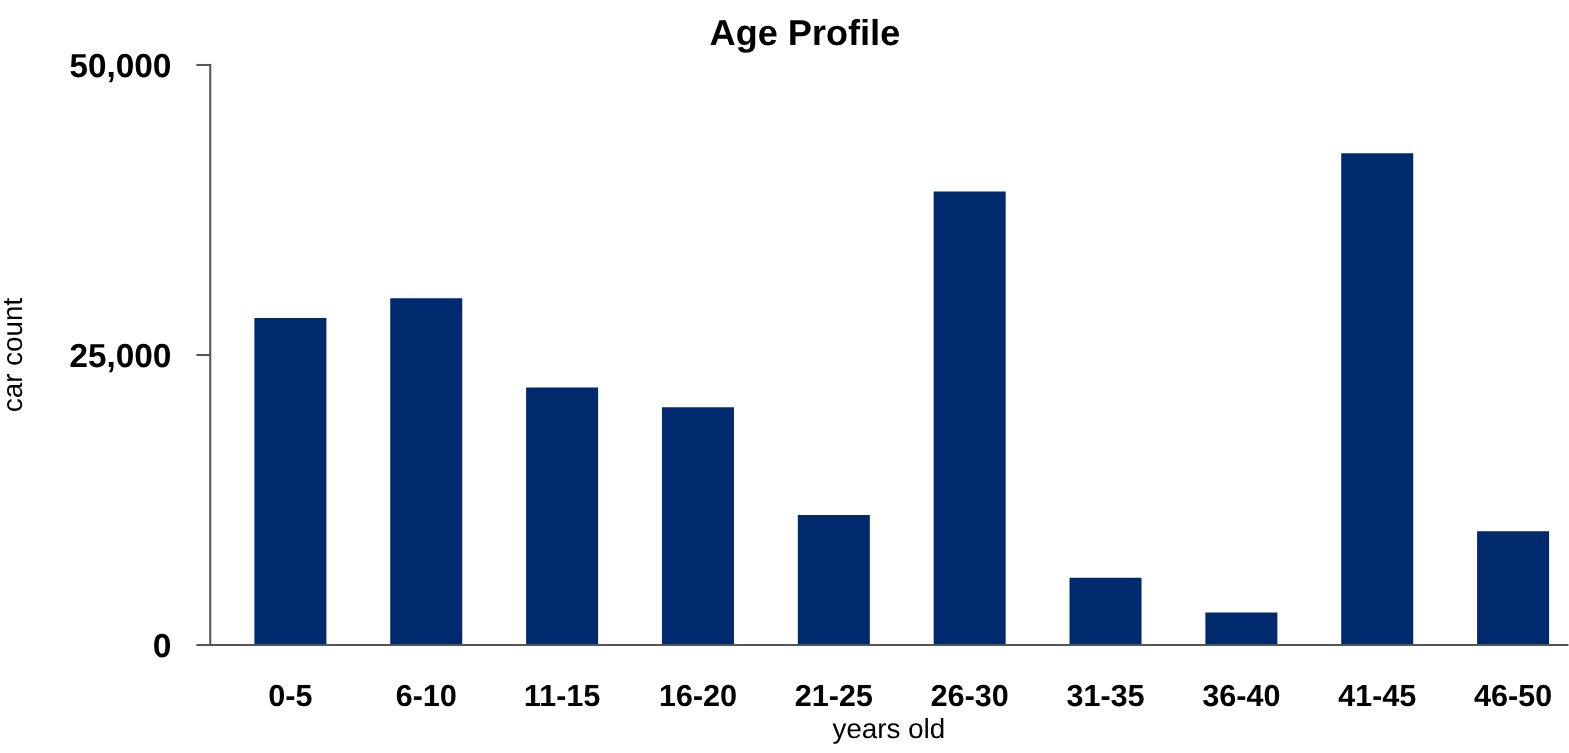  Describe the element at coordinates (888, 730) in the screenshot. I see `x-axis-title: years old` at that location.